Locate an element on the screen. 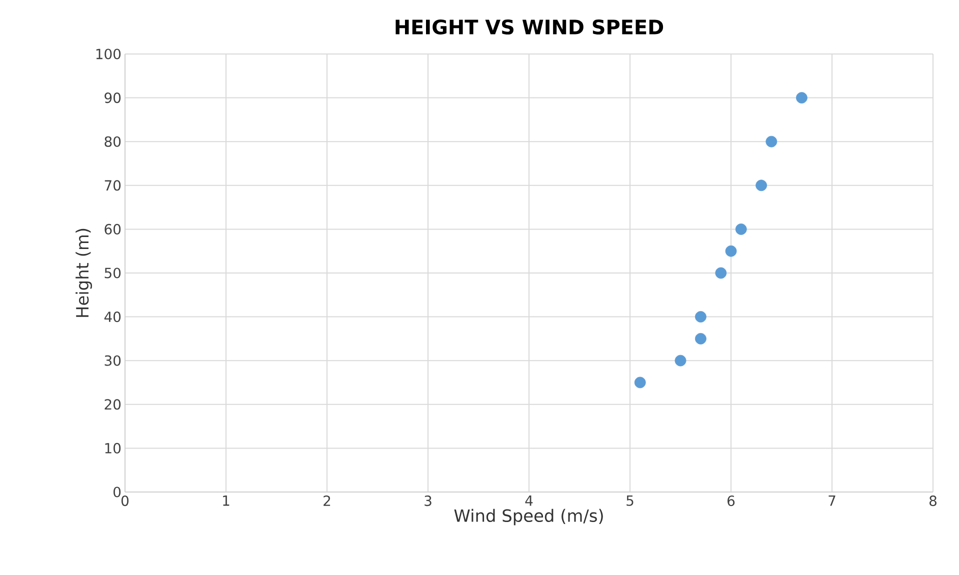 The height and width of the screenshot is (575, 959). x-axis-title: Wind Speed (m/s) is located at coordinates (528, 517).